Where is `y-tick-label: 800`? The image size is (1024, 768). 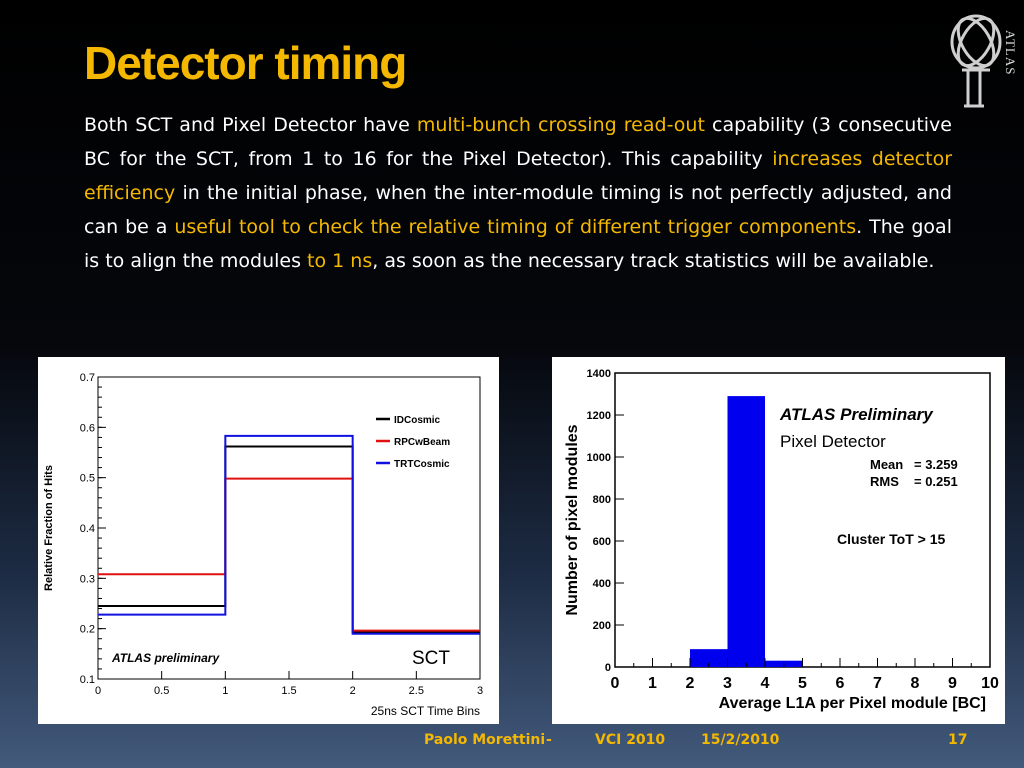
y-tick-label: 800 is located at coordinates (602, 500).